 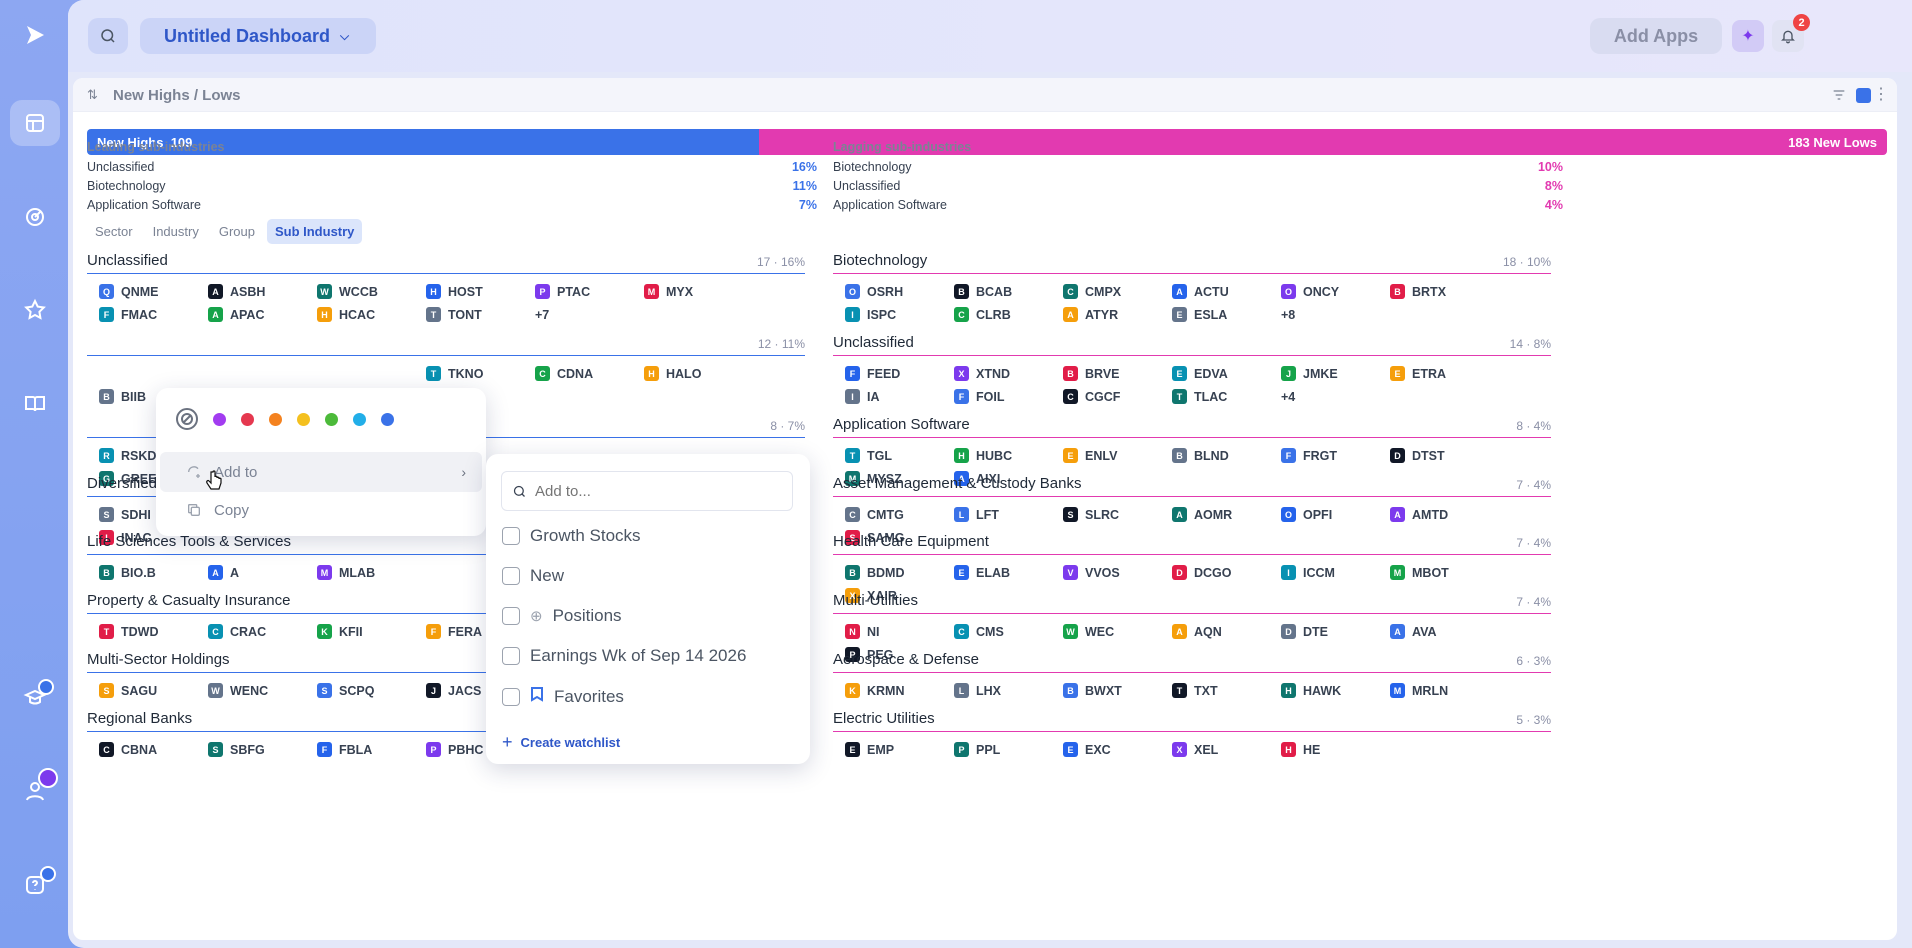 What do you see at coordinates (1444, 514) in the screenshot?
I see `ticker-chip: A AMTD` at bounding box center [1444, 514].